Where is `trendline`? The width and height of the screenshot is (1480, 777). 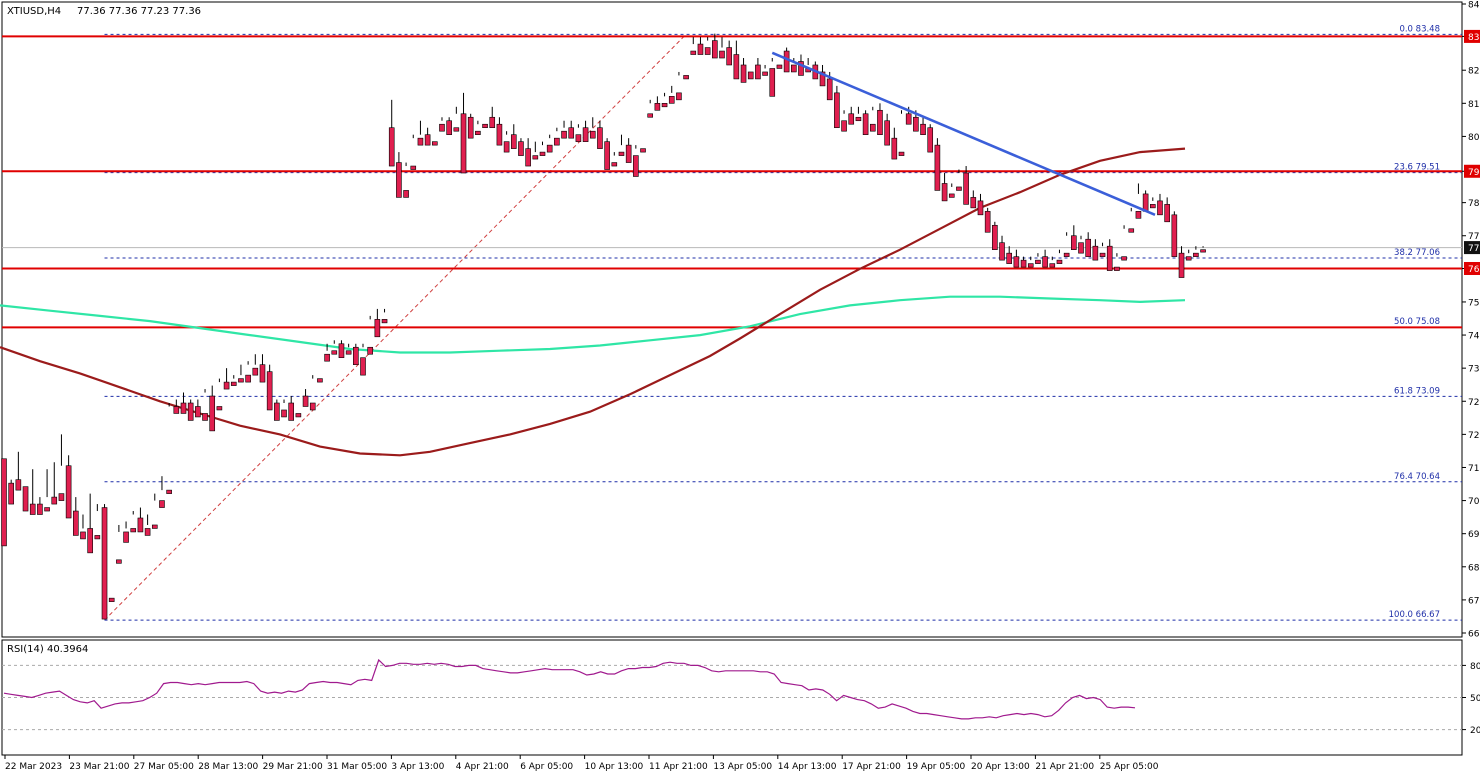 trendline is located at coordinates (963, 134).